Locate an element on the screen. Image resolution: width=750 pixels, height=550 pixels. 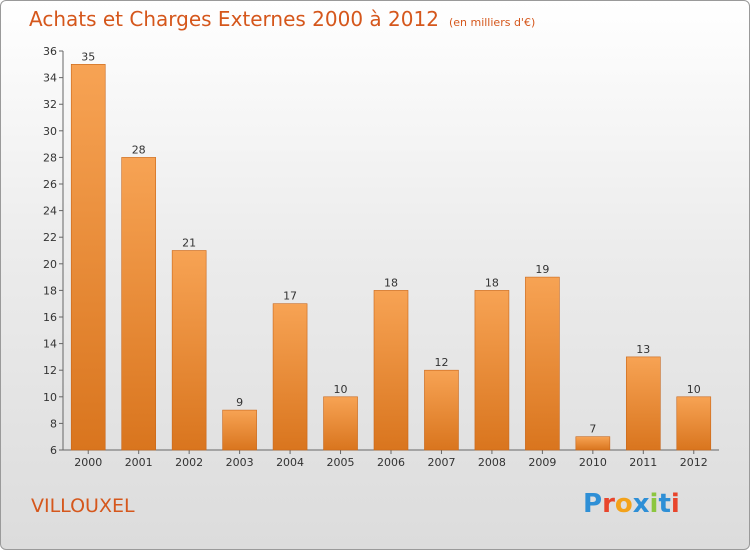
x-tick-label: 2009 is located at coordinates (542, 462).